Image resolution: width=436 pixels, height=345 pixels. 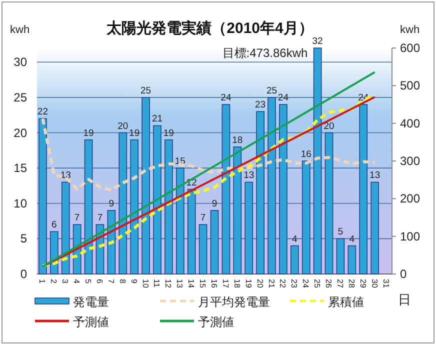 I want to click on annotation: 目標:473.86kwh, so click(x=265, y=53).